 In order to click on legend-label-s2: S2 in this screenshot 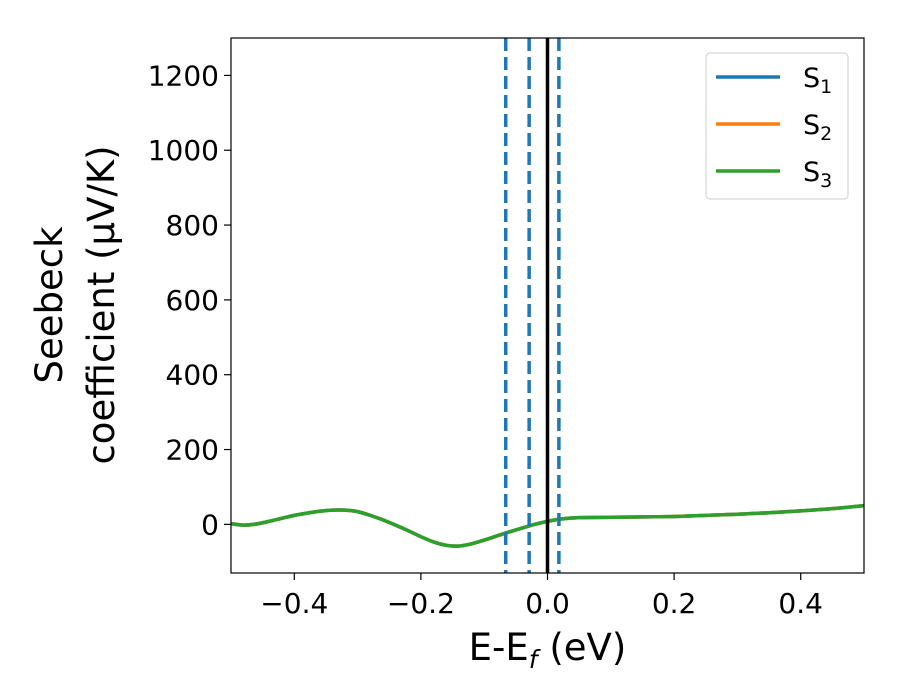, I will do `click(817, 127)`.